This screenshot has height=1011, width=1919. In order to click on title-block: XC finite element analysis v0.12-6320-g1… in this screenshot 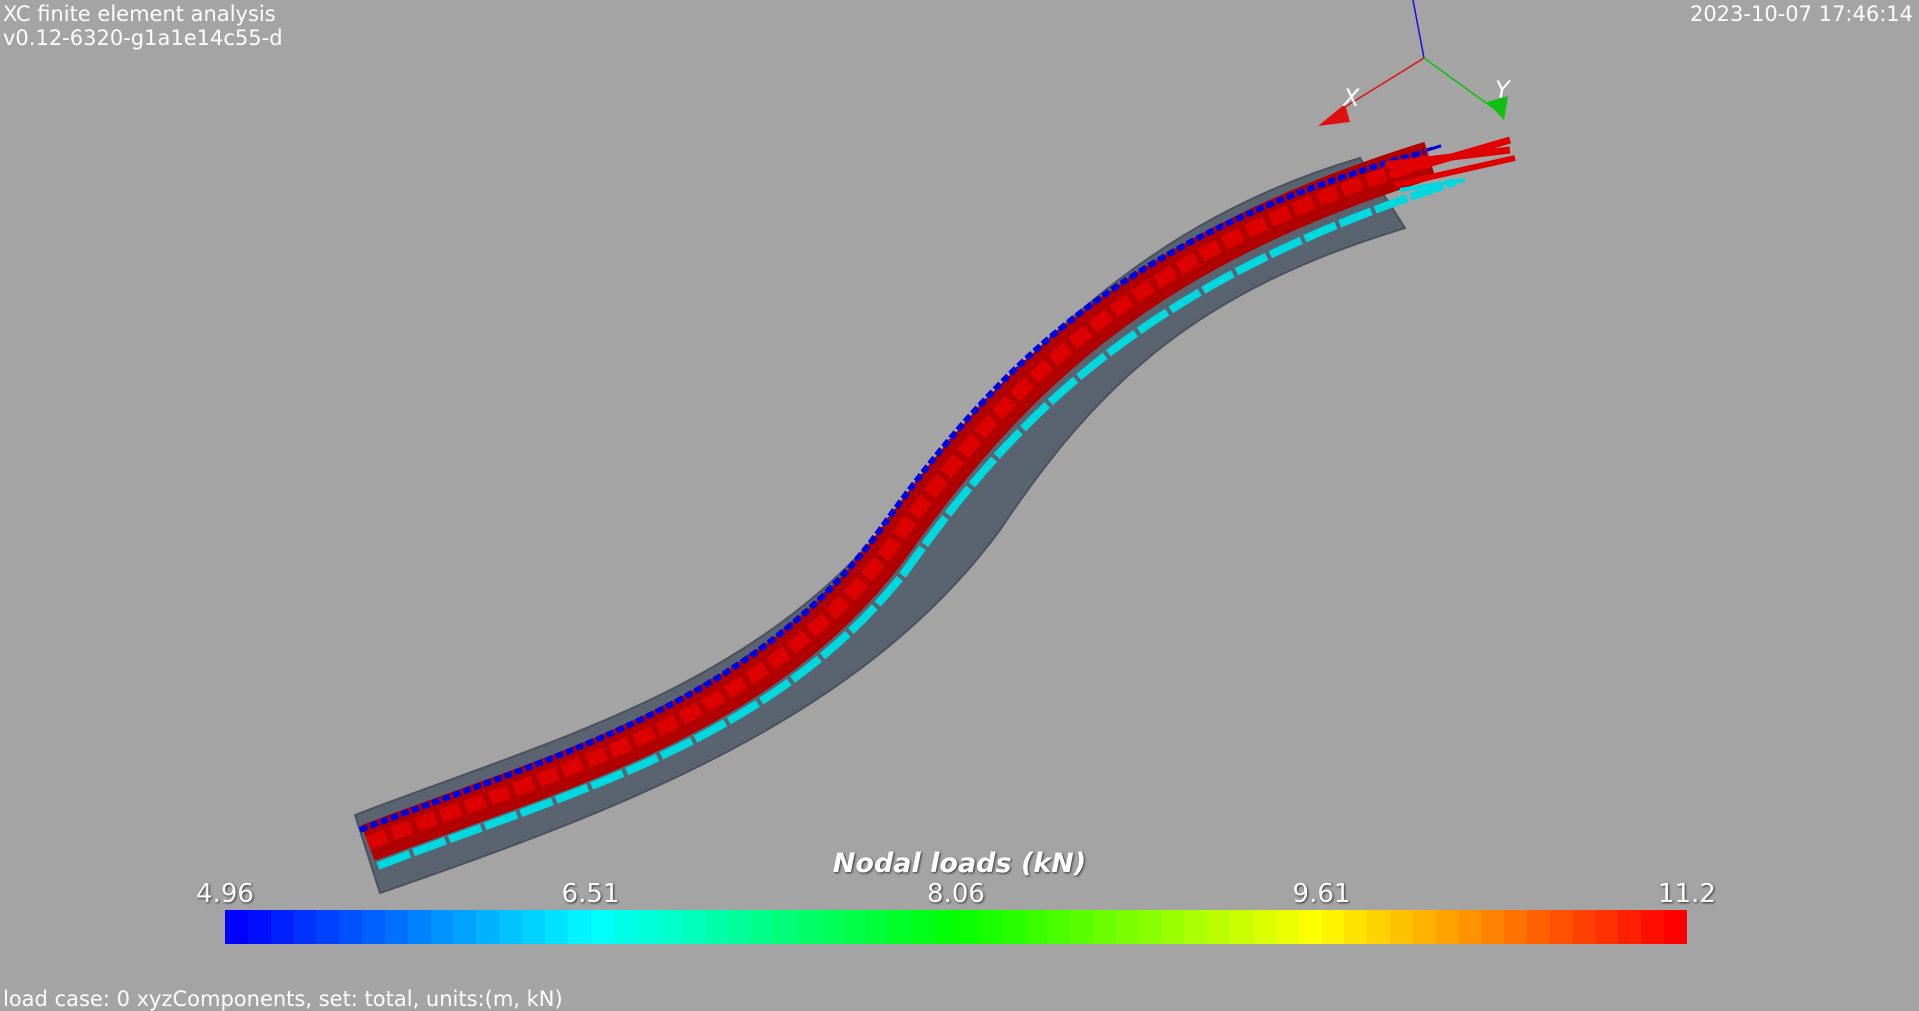, I will do `click(143, 26)`.